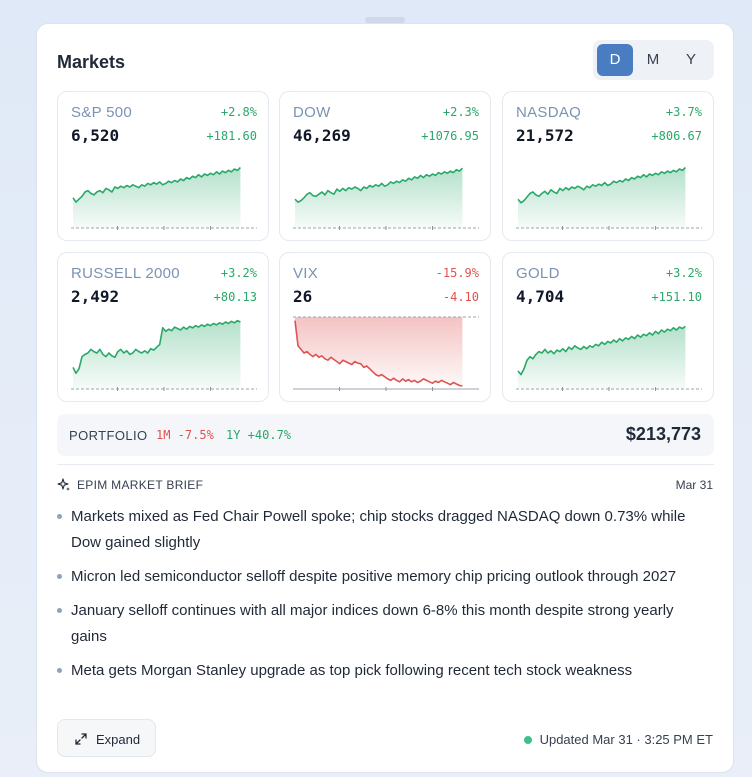  I want to click on tile-name: DOW, so click(312, 112).